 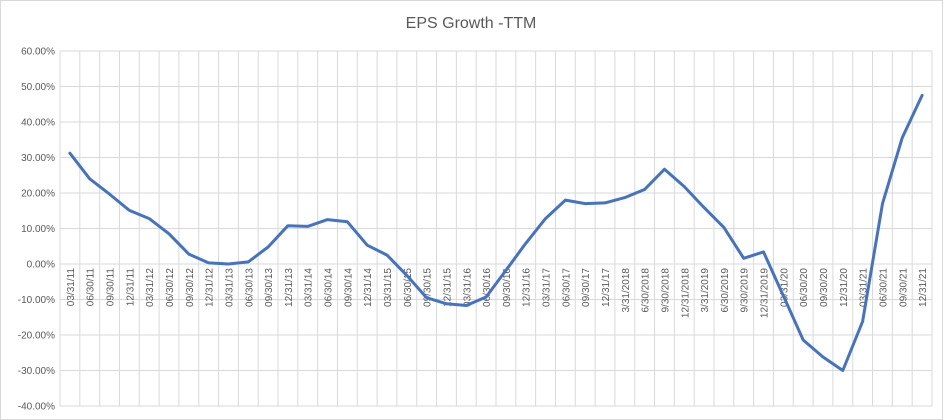 I want to click on x-tick-label: 3/31/2018, so click(x=626, y=290).